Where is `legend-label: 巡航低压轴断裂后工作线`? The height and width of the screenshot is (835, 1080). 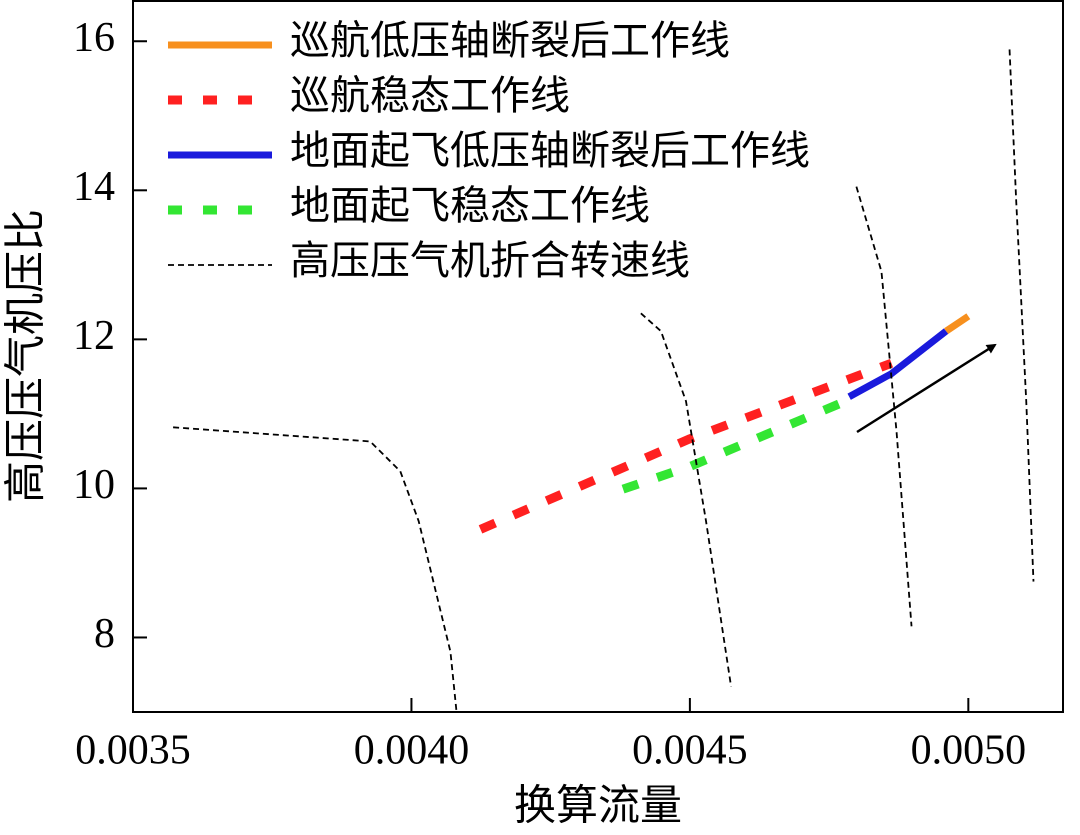 legend-label: 巡航低压轴断裂后工作线 is located at coordinates (510, 40).